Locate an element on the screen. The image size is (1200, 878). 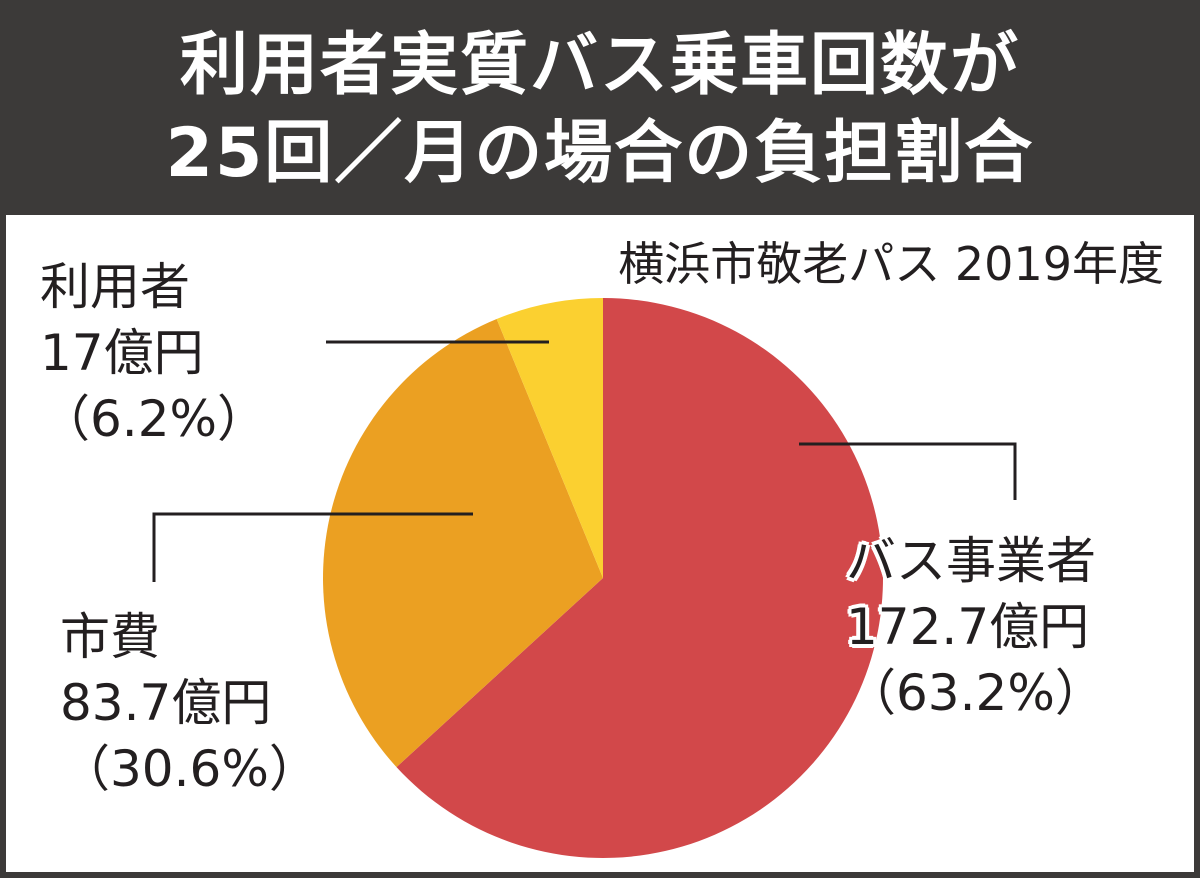
label-bus-operator: バス事業者 172.7億円 （63.2%） is located at coordinates (975, 627).